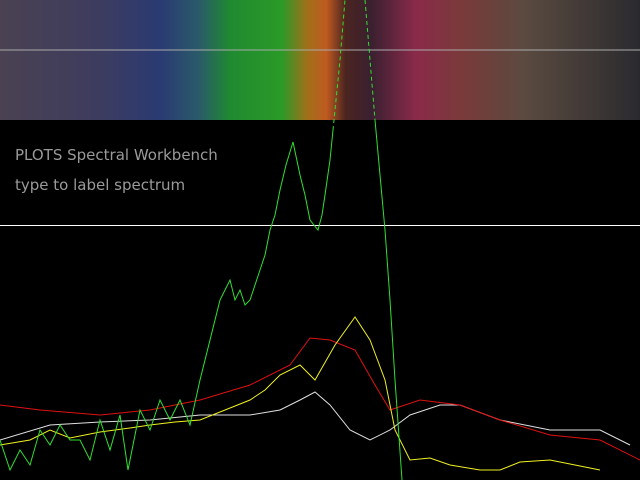 The width and height of the screenshot is (640, 480). Describe the element at coordinates (315, 418) in the screenshot. I see `white-curve` at that location.